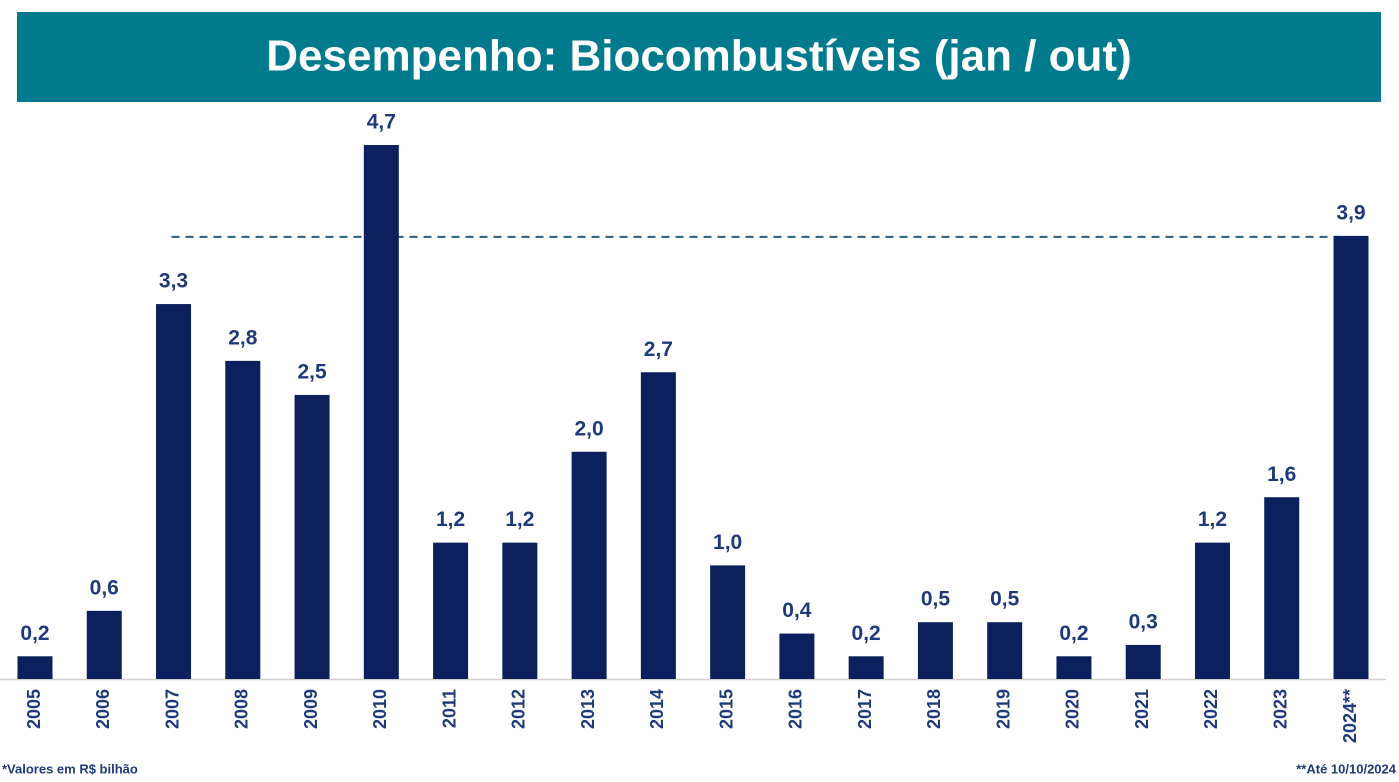 The height and width of the screenshot is (782, 1399). What do you see at coordinates (34, 709) in the screenshot?
I see `x-tick-label: 2005` at bounding box center [34, 709].